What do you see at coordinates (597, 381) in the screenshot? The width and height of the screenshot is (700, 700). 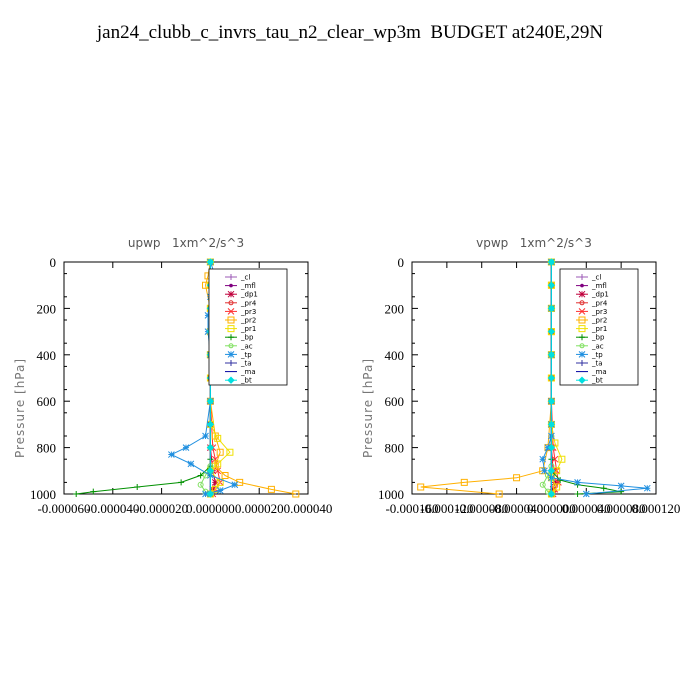 I see `panel2-legend-label: _bt` at bounding box center [597, 381].